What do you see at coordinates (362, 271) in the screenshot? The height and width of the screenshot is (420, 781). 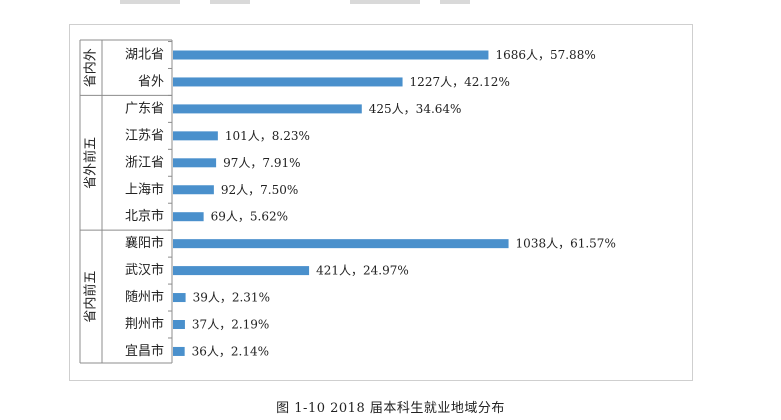 I see `data-label: 421人，24.97%` at bounding box center [362, 271].